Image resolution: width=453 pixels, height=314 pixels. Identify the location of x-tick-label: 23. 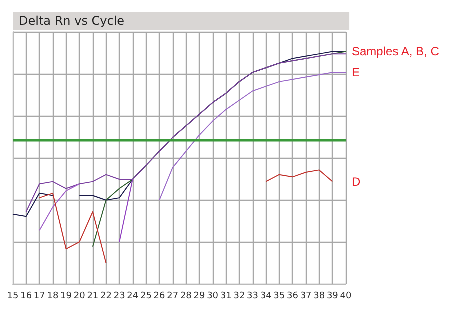
(120, 297).